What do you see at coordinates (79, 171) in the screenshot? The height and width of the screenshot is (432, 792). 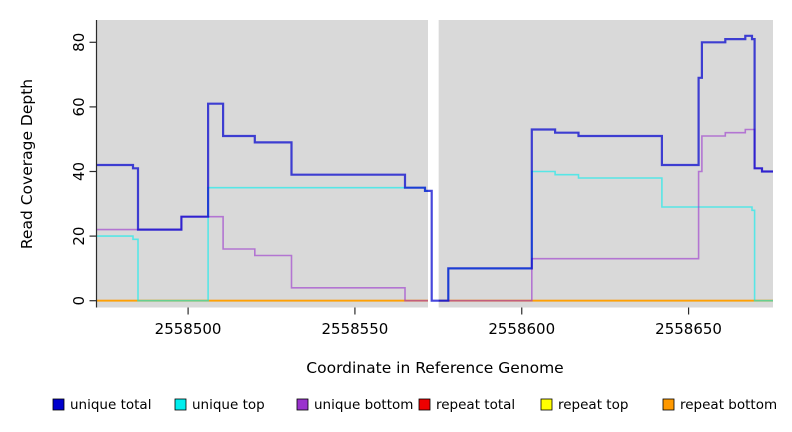 I see `y-tick-label: 40` at bounding box center [79, 171].